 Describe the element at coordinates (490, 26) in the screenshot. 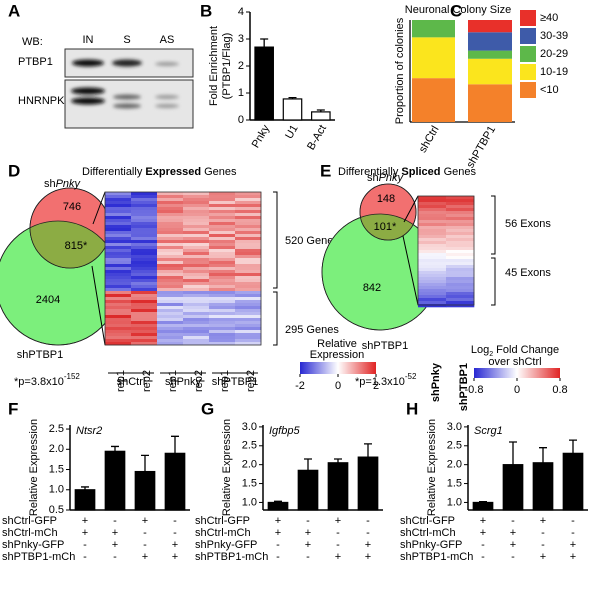

I see `bar-segment` at that location.